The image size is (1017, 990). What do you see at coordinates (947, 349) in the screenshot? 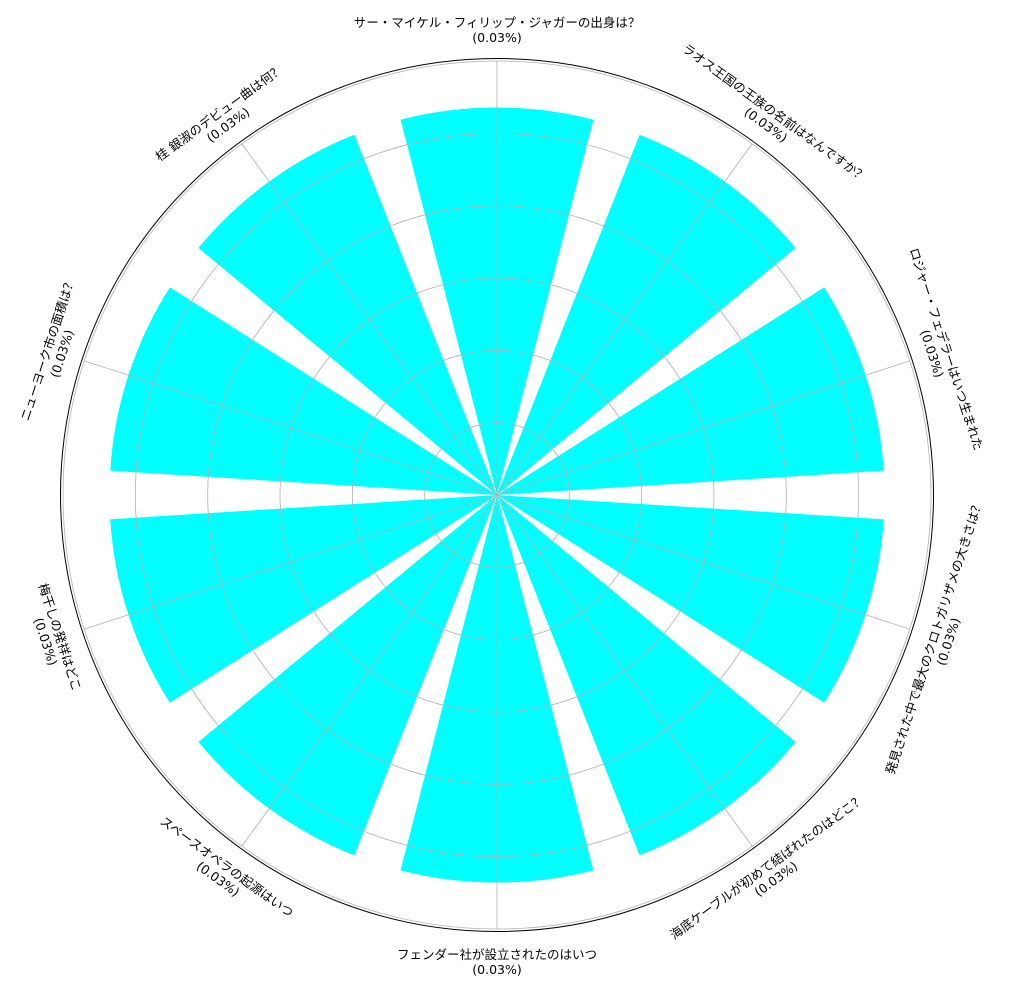
I see `category-name: ロジャー・フェデラーはいつ生まれた` at bounding box center [947, 349].